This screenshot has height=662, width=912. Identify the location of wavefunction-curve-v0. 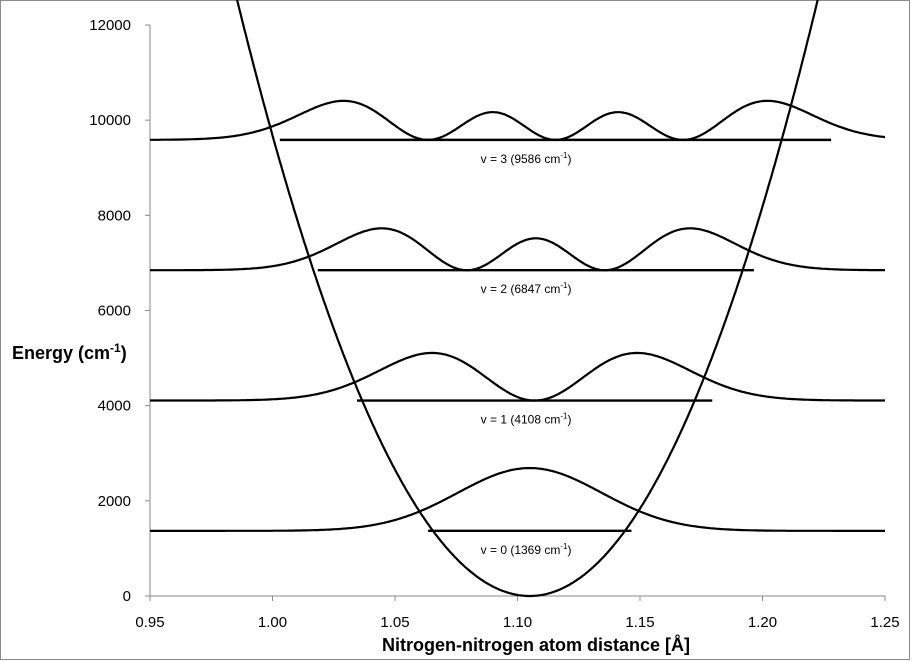
(517, 499).